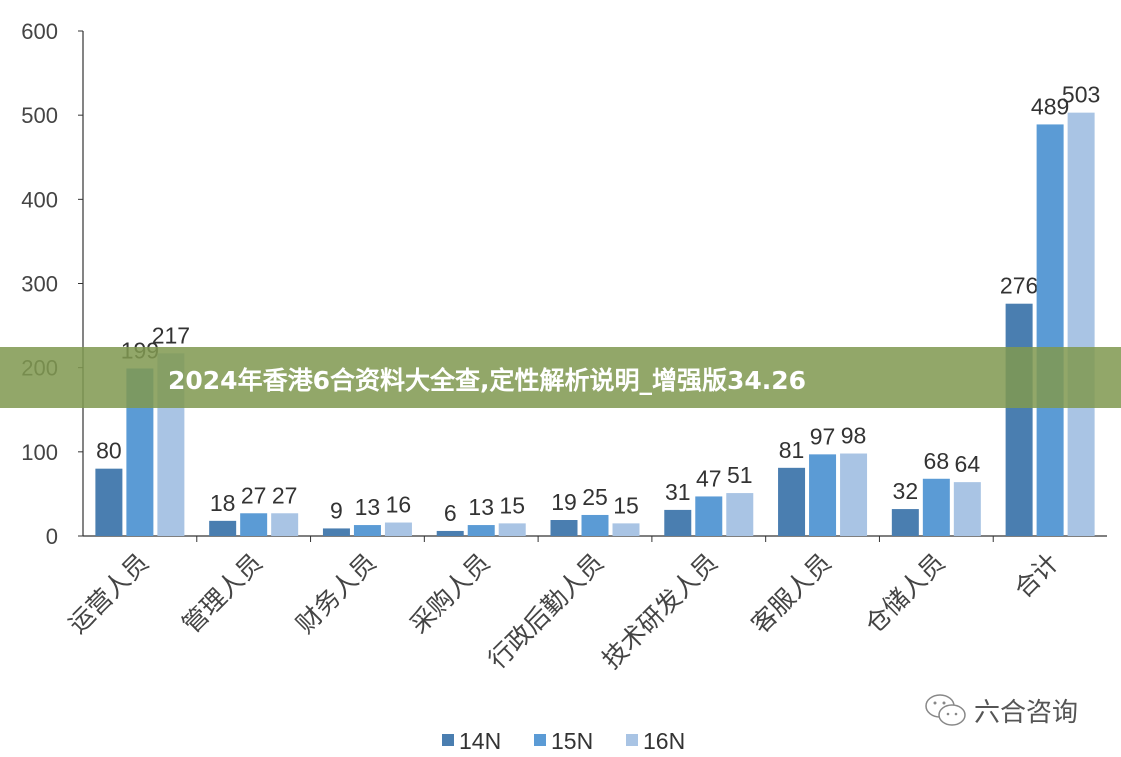 The width and height of the screenshot is (1121, 757). I want to click on data-label: 9, so click(336, 510).